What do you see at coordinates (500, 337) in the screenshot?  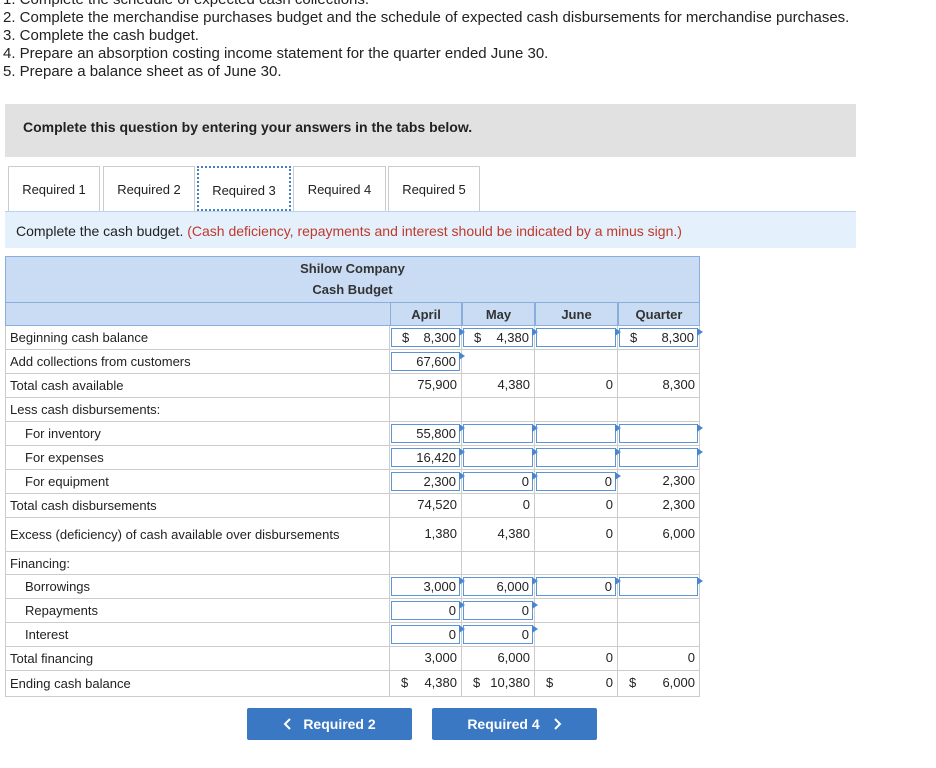 I see `input-field: $4,380` at bounding box center [500, 337].